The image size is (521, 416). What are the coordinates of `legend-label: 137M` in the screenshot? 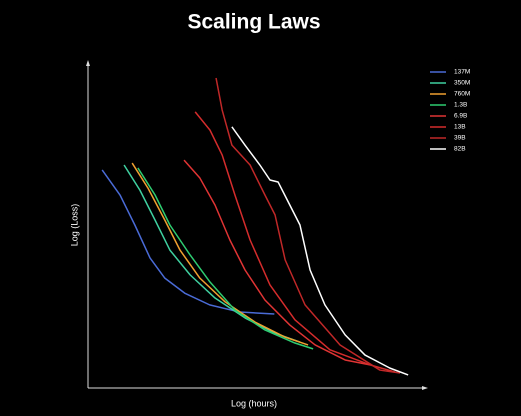 It's located at (462, 72).